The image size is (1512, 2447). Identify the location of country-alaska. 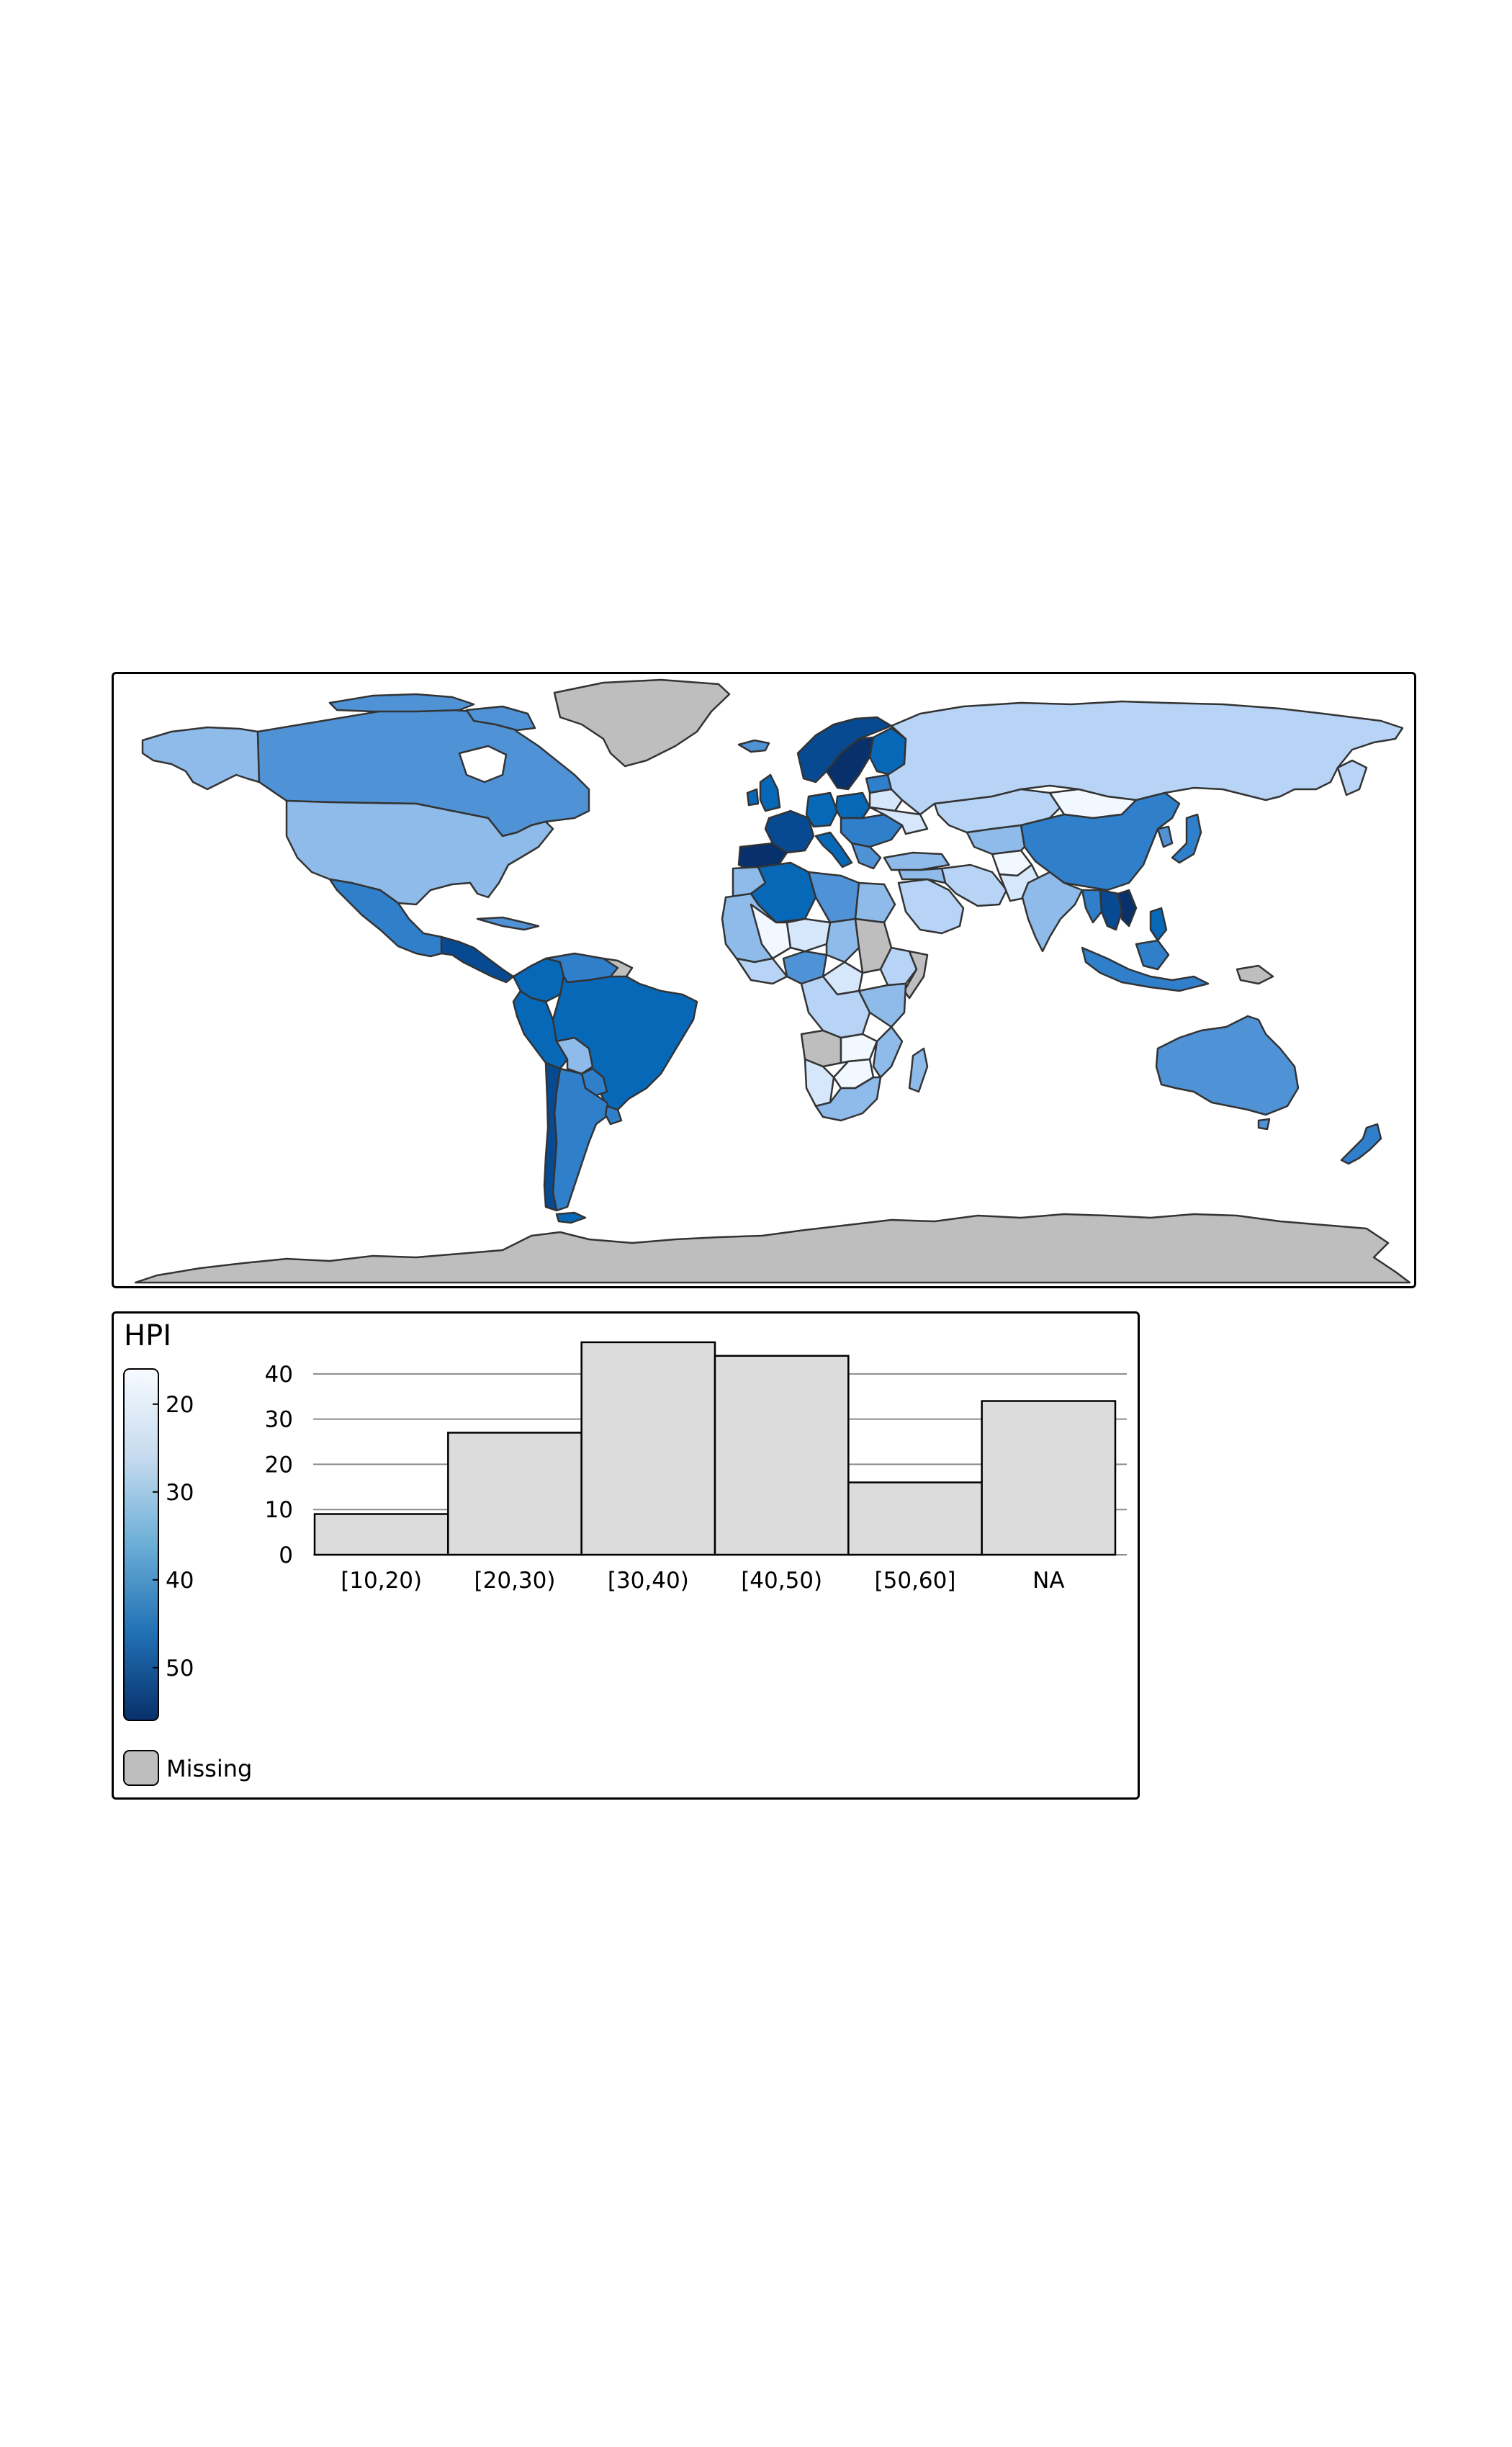
(201, 758).